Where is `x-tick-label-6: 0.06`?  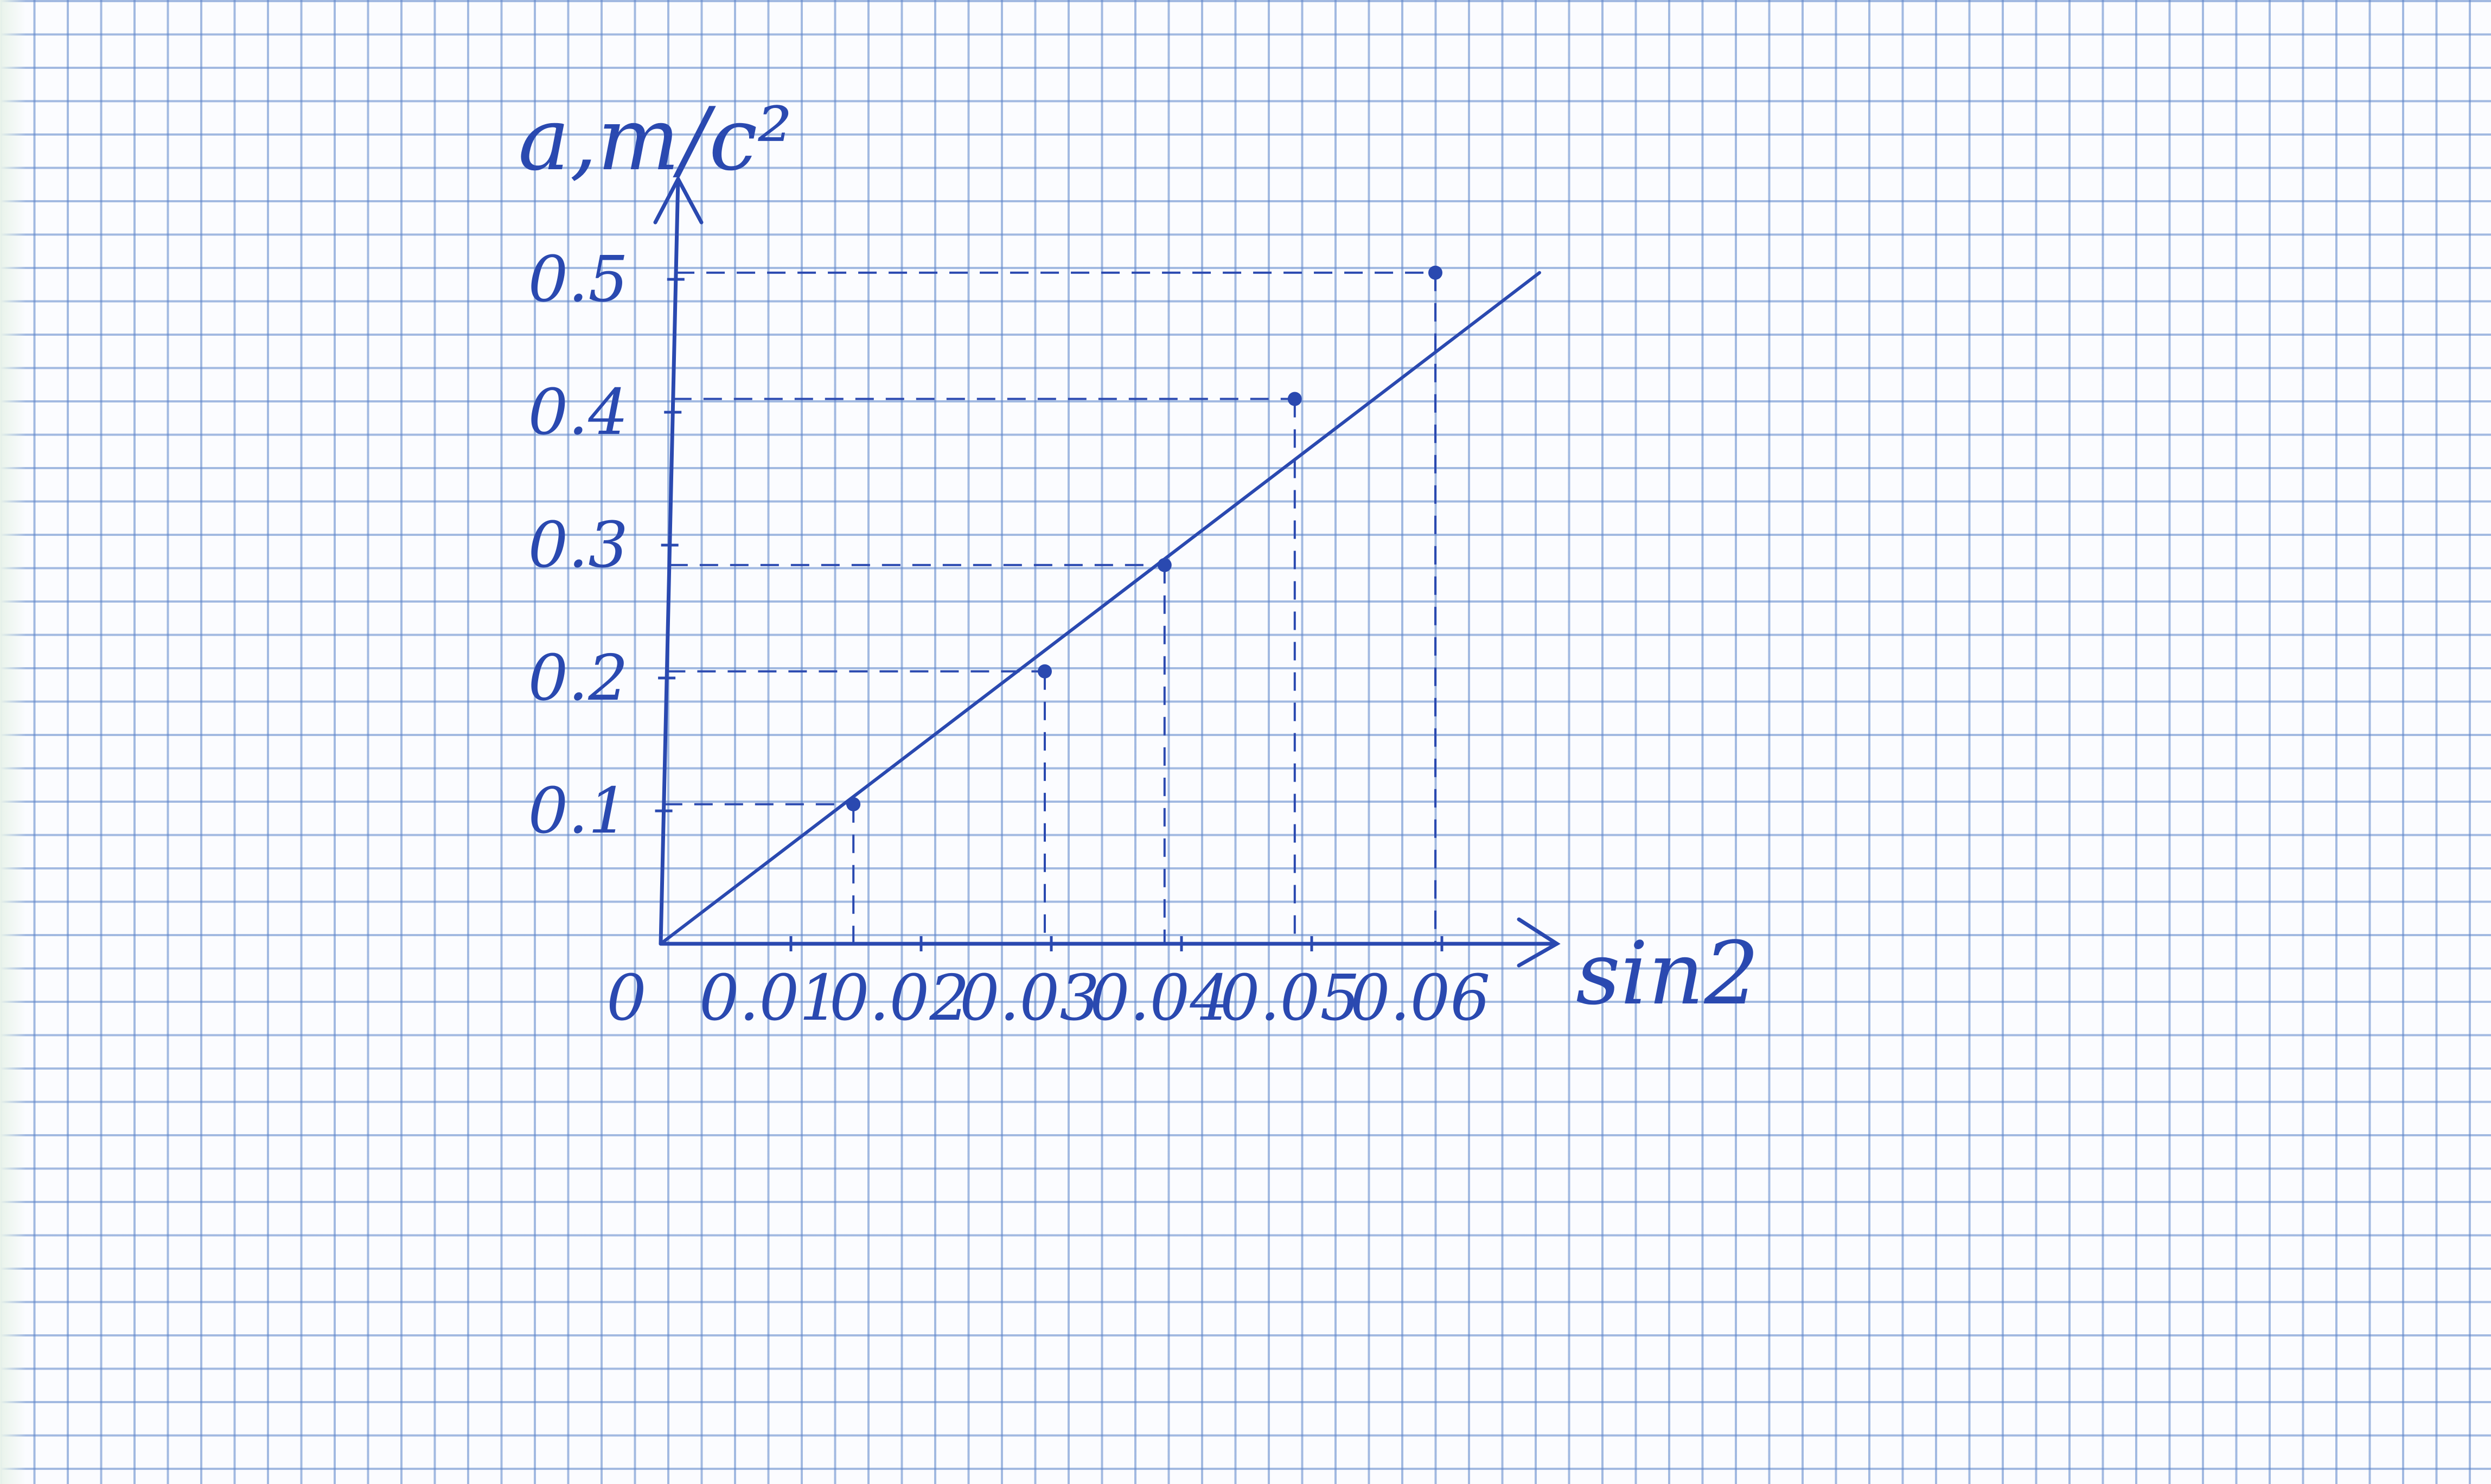 x-tick-label-6: 0.06 is located at coordinates (1420, 998).